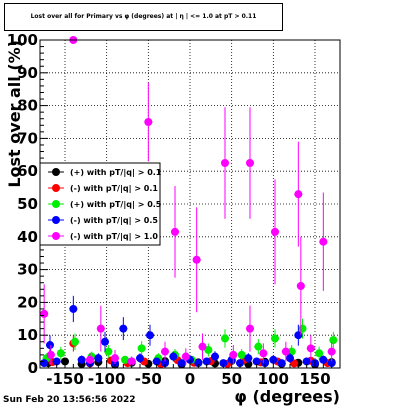 Image resolution: width=400 pixels, height=409 pixels. What do you see at coordinates (314, 379) in the screenshot?
I see `x-tick-label: 150` at bounding box center [314, 379].